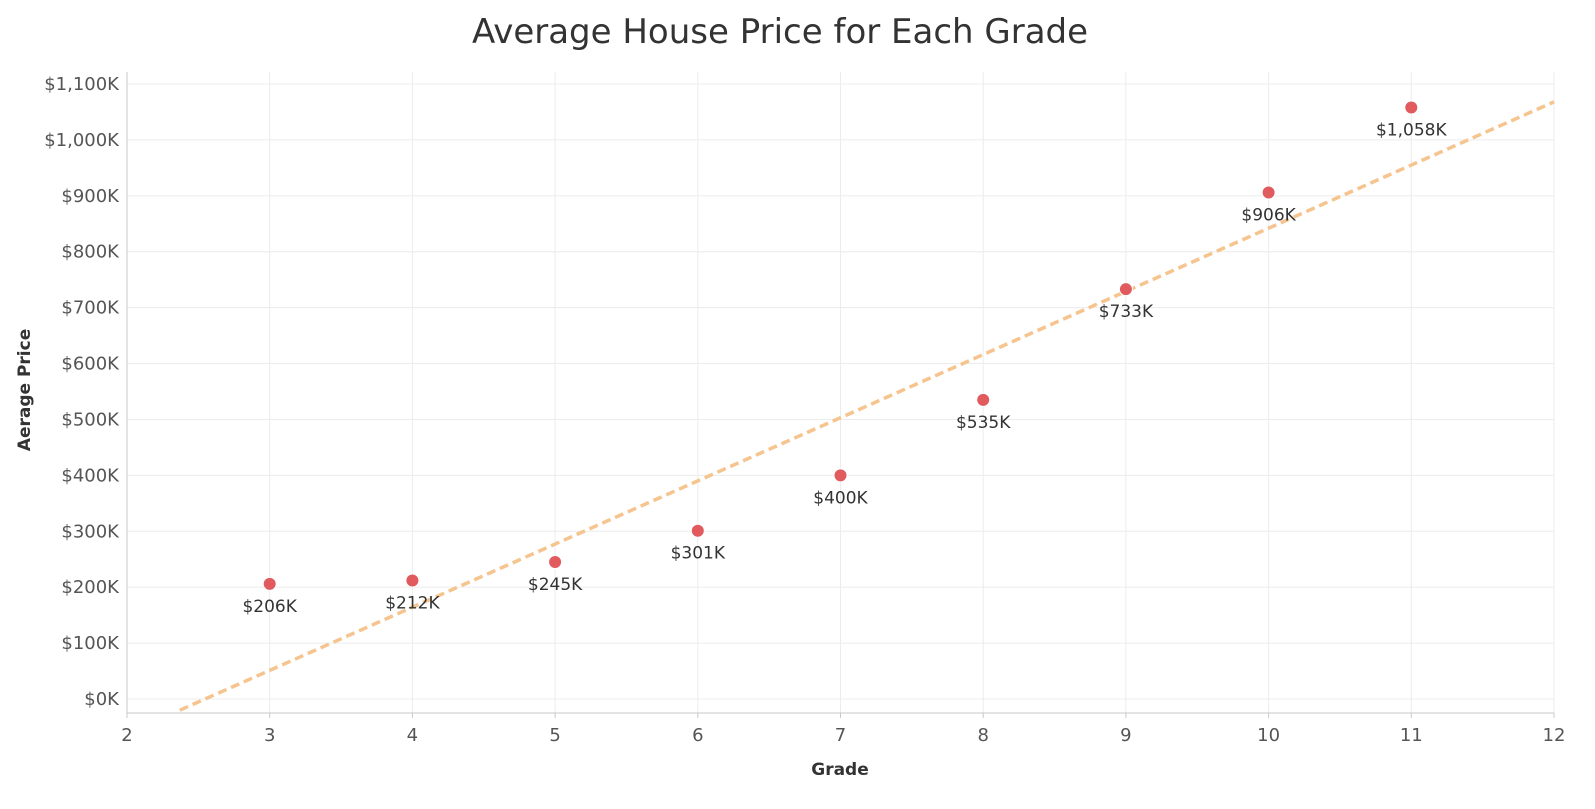  What do you see at coordinates (554, 735) in the screenshot?
I see `x-tick-label: 5` at bounding box center [554, 735].